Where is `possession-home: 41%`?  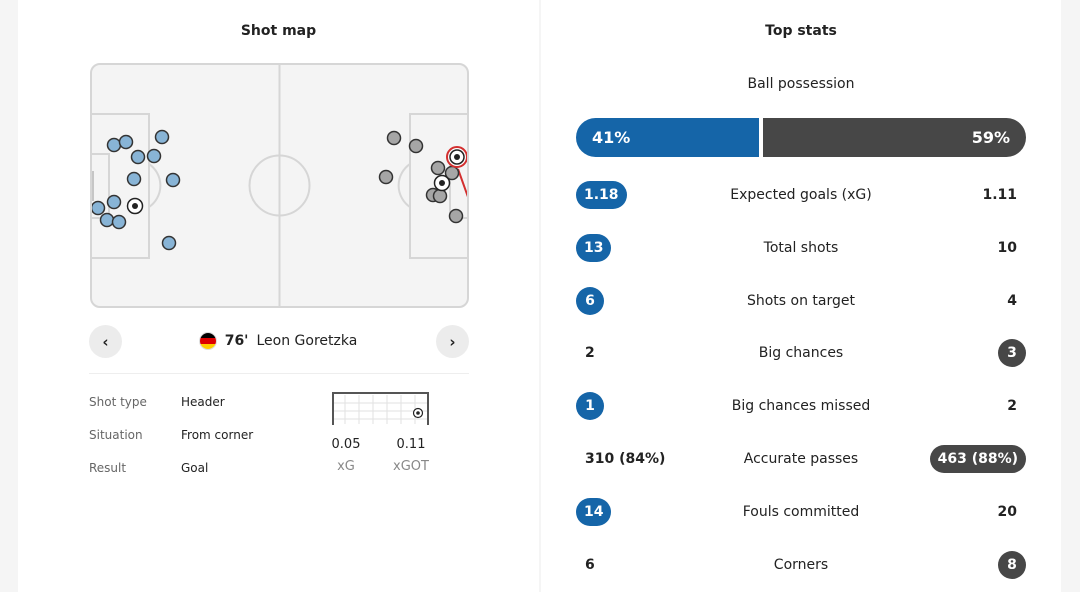 possession-home: 41% is located at coordinates (667, 137).